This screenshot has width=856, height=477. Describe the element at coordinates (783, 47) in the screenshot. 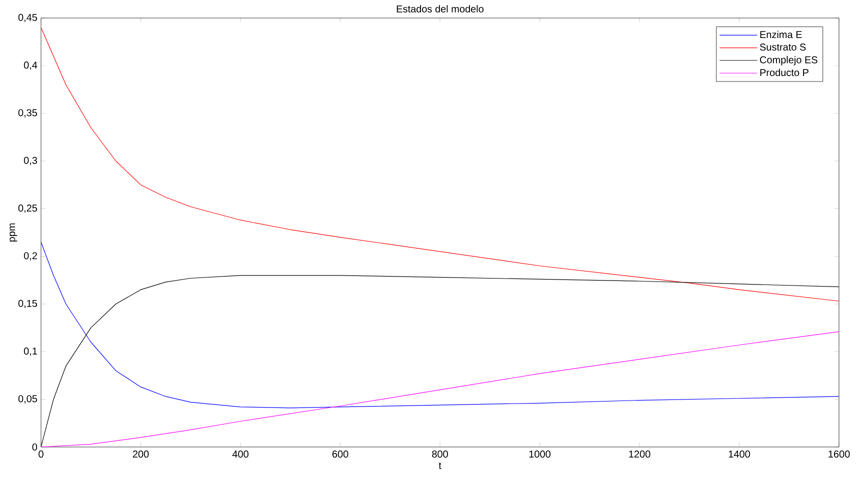

I see `legend-label: Sustrato S` at that location.